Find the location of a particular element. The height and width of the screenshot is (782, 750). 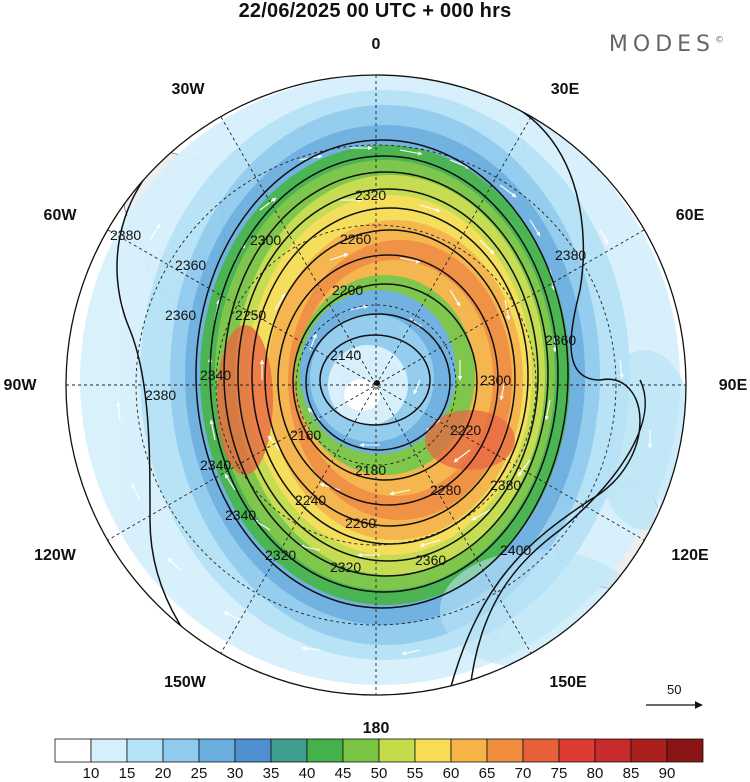

colorbar is located at coordinates (379, 750).